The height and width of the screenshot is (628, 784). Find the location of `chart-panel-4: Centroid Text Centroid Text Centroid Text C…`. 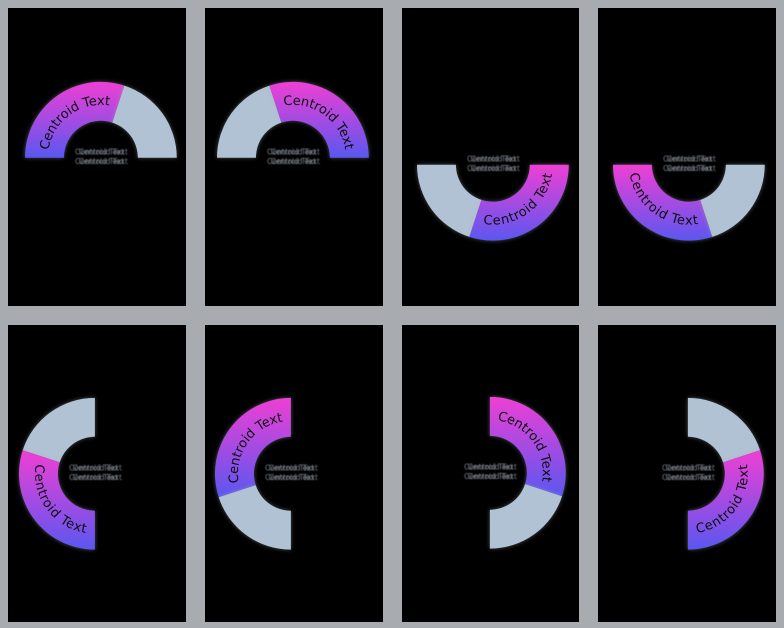

chart-panel-4: Centroid Text Centroid Text Centroid Text C… is located at coordinates (687, 157).